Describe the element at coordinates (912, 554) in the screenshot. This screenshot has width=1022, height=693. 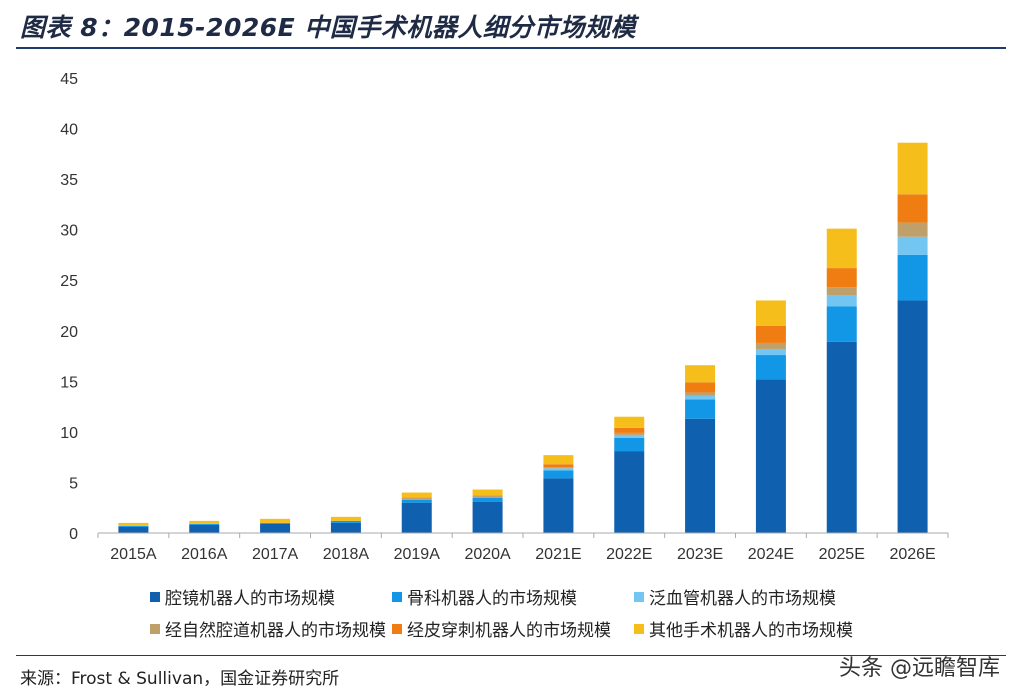
I see `x-tick-label: 2026E` at that location.